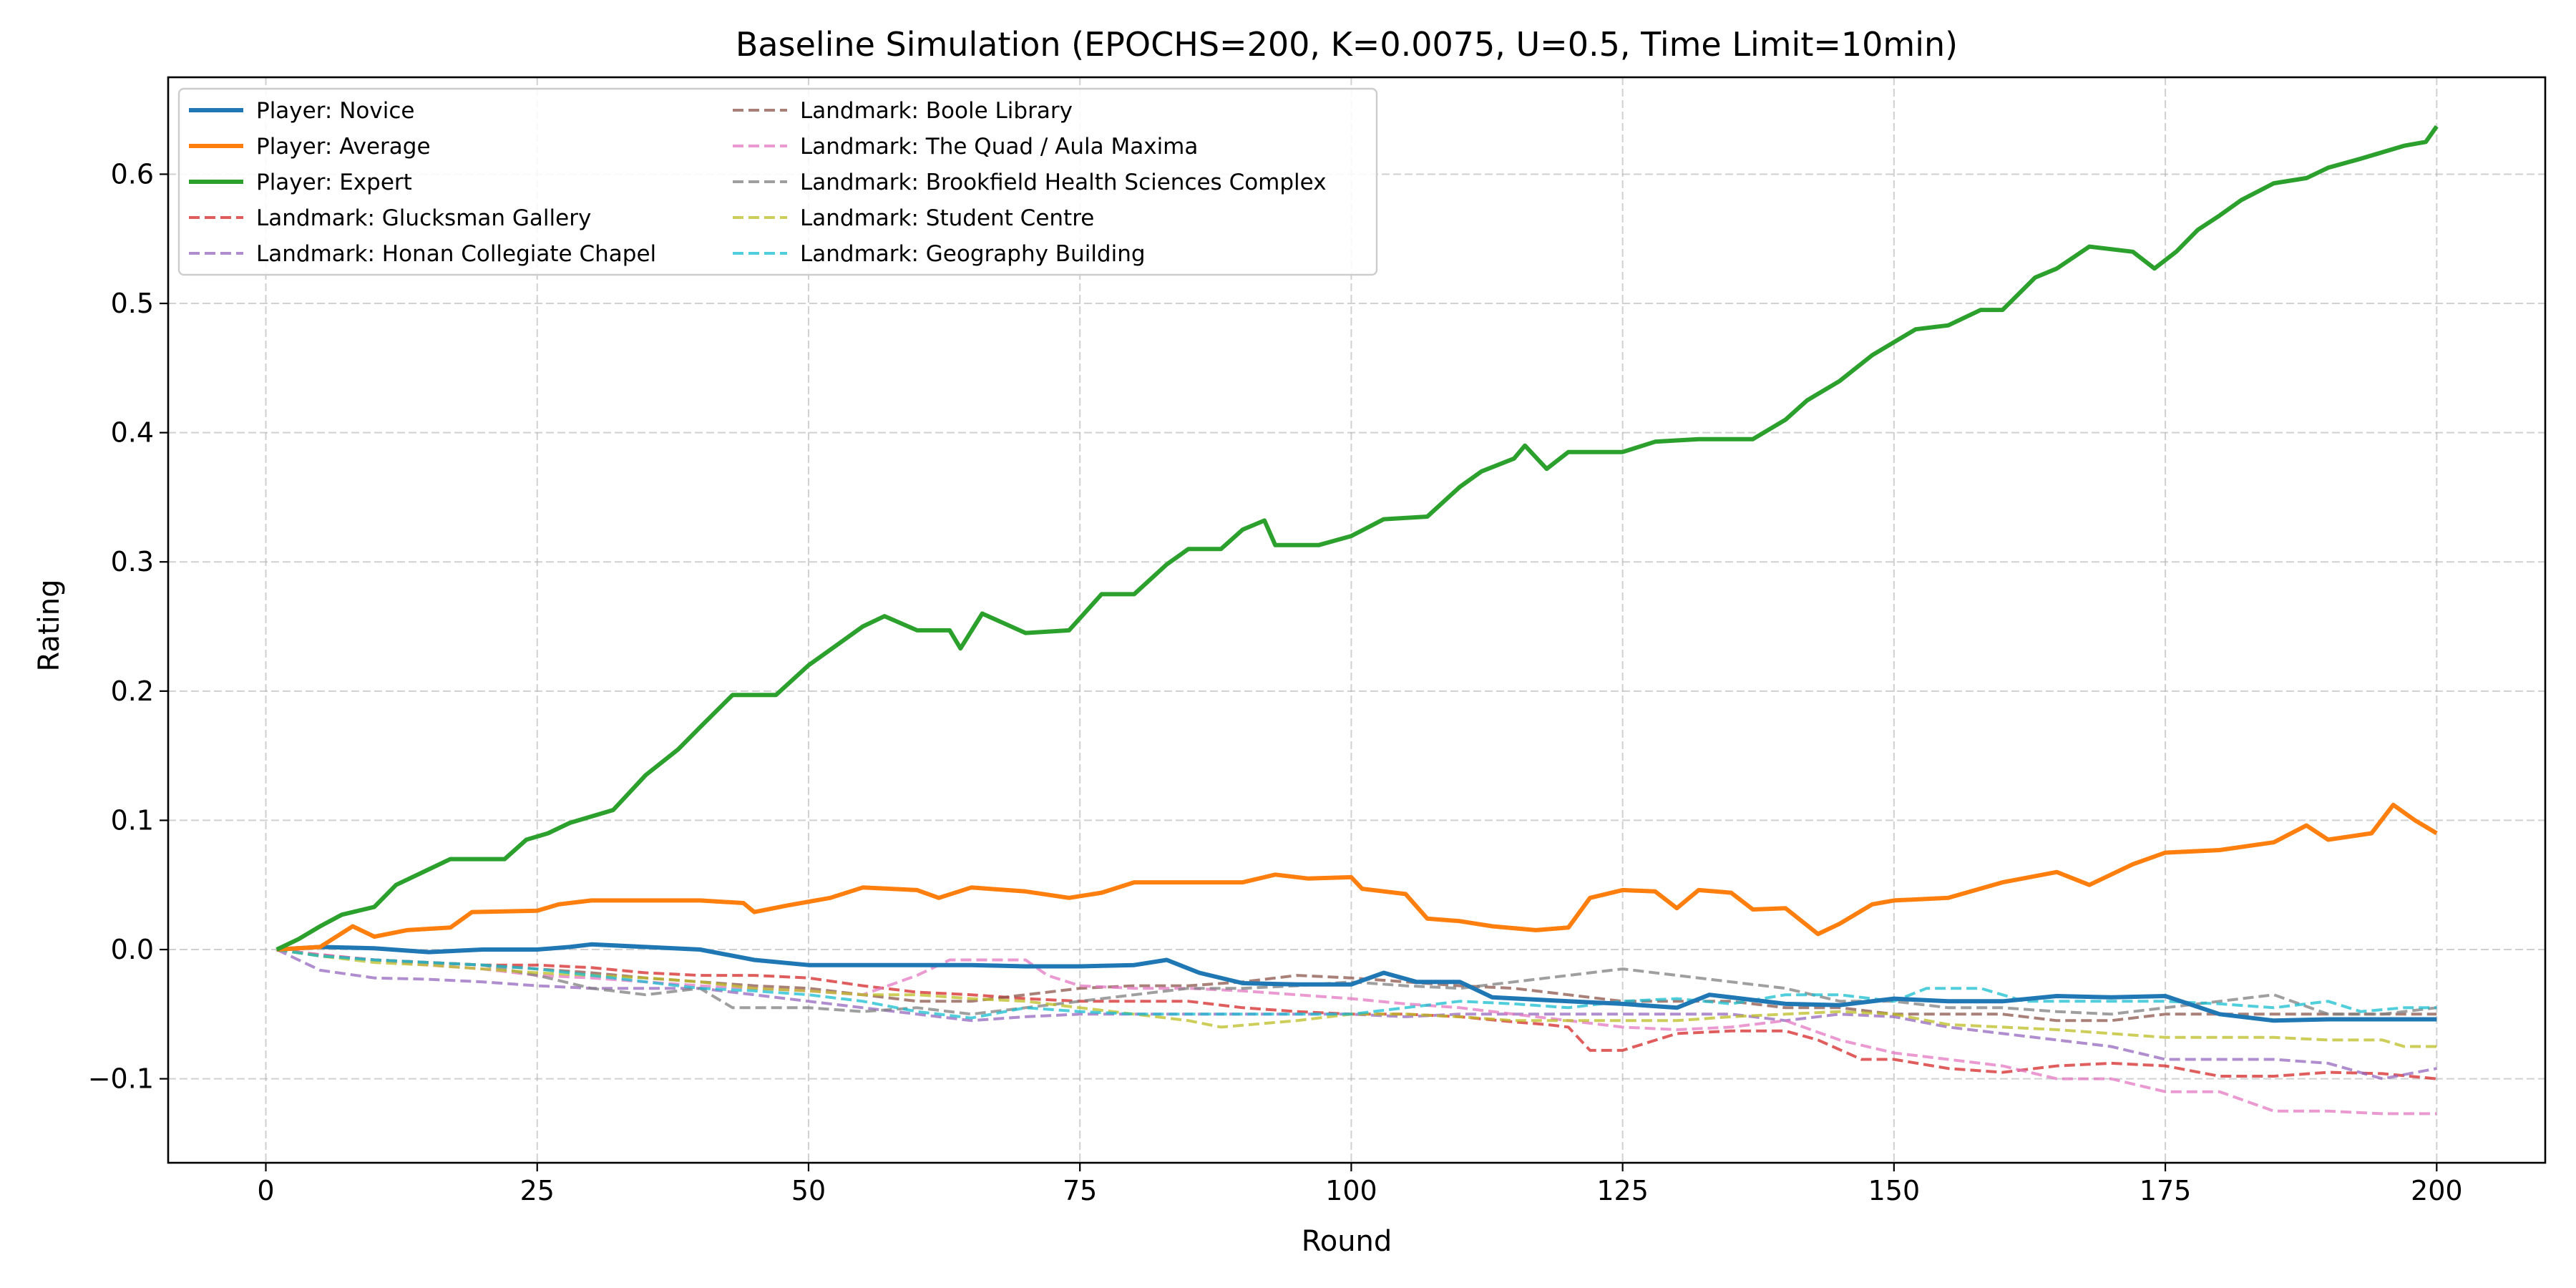 This screenshot has width=2576, height=1288. What do you see at coordinates (1357, 877) in the screenshot?
I see `series-line-player-average` at bounding box center [1357, 877].